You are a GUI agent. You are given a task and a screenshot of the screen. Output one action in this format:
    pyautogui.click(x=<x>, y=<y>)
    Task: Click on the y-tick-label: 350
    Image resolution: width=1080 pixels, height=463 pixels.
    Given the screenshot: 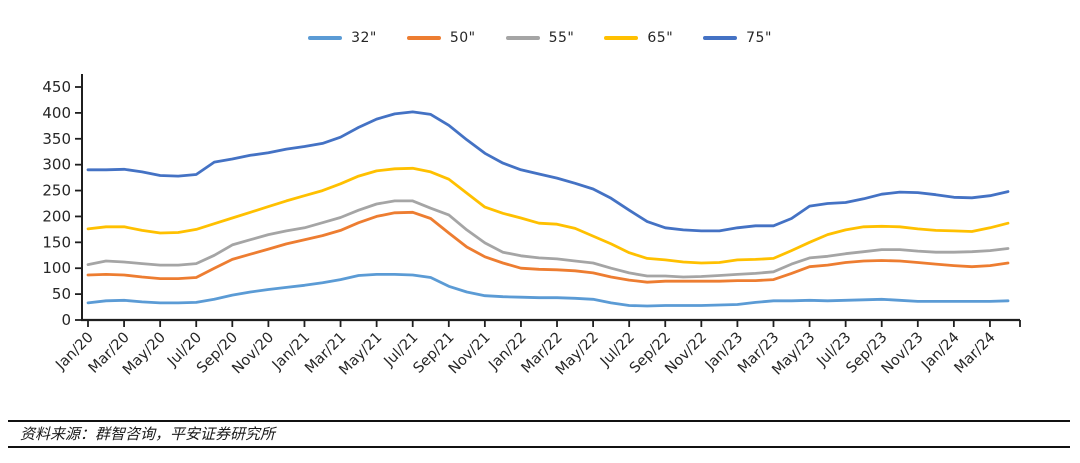 What is the action you would take?
    pyautogui.click(x=56, y=139)
    